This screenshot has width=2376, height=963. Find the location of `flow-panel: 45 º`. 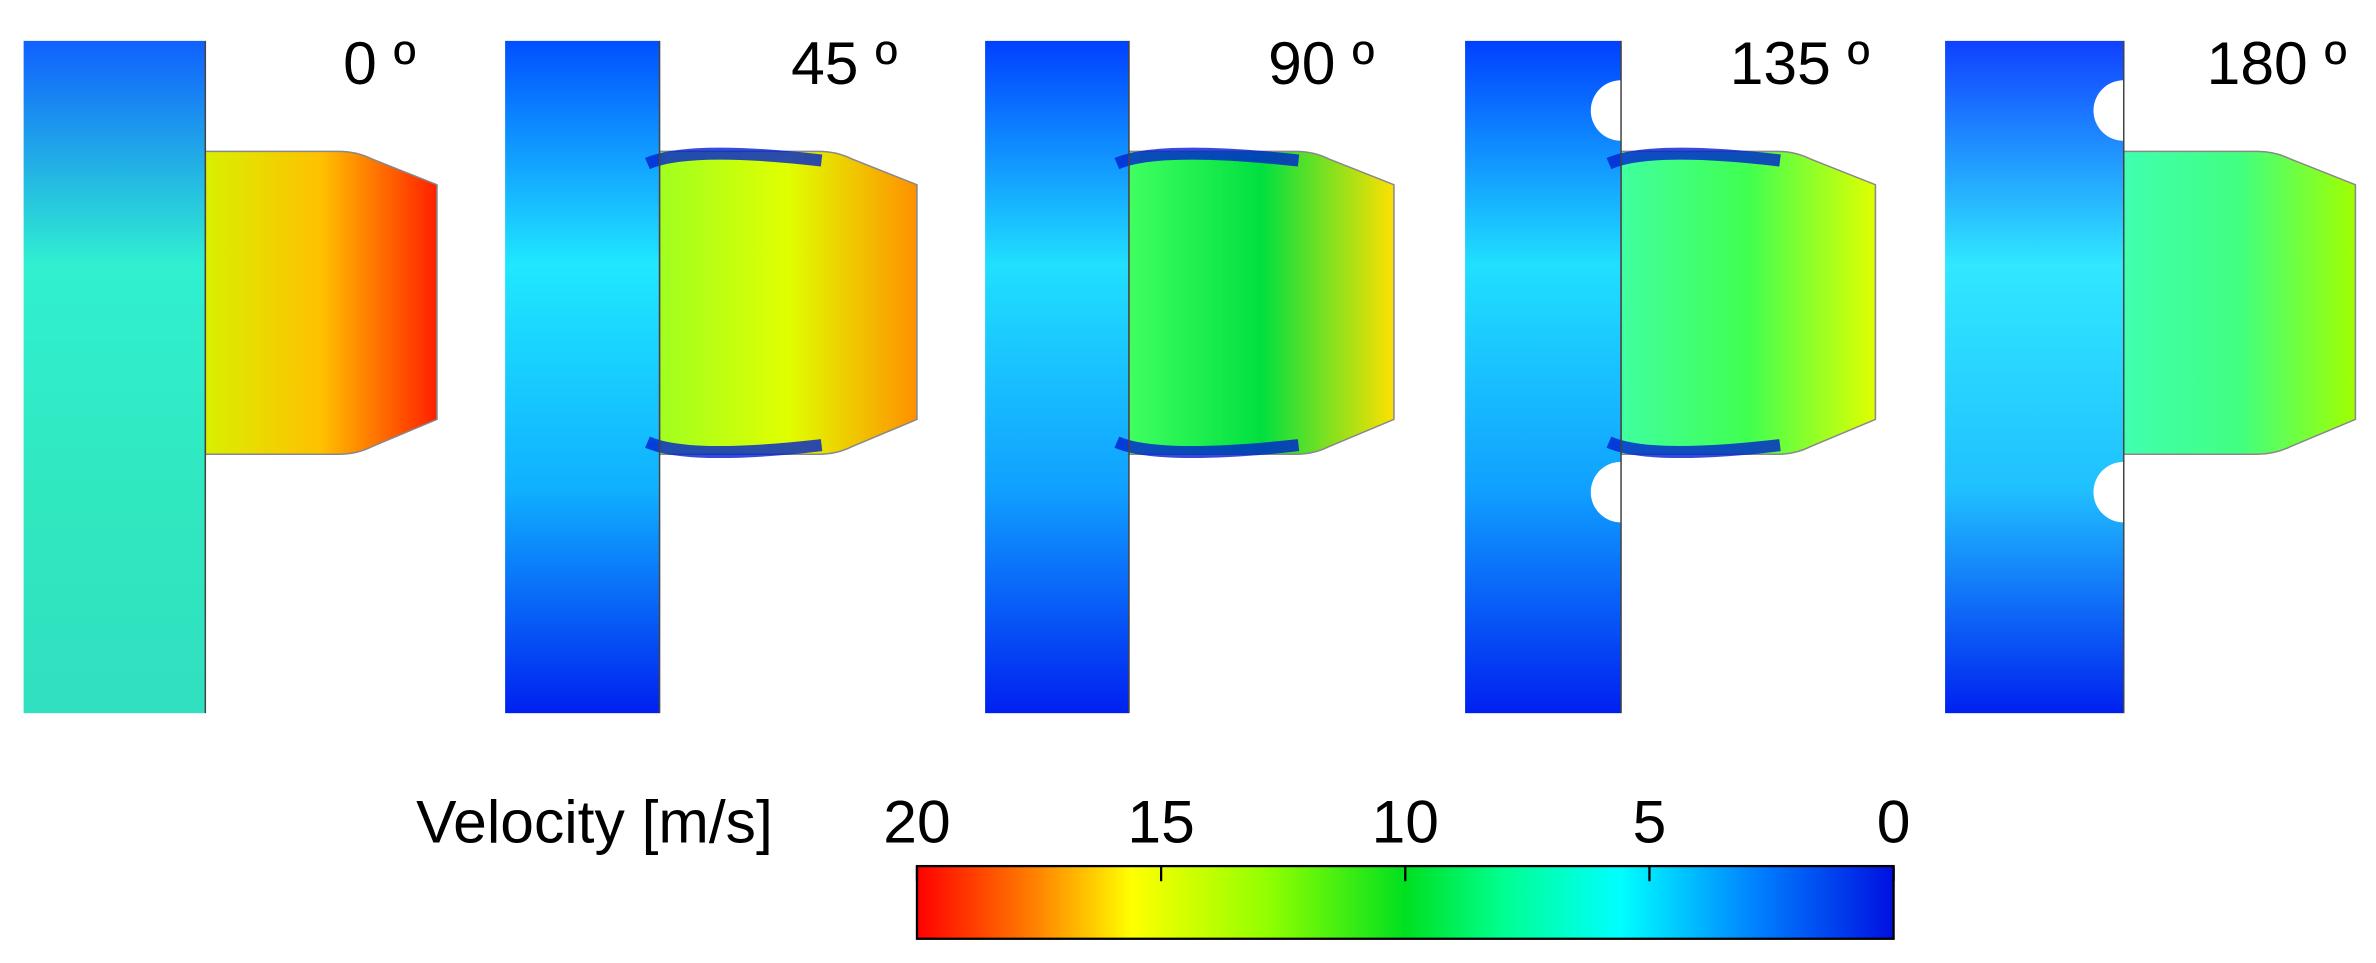

flow-panel: 45 º is located at coordinates (711, 371).